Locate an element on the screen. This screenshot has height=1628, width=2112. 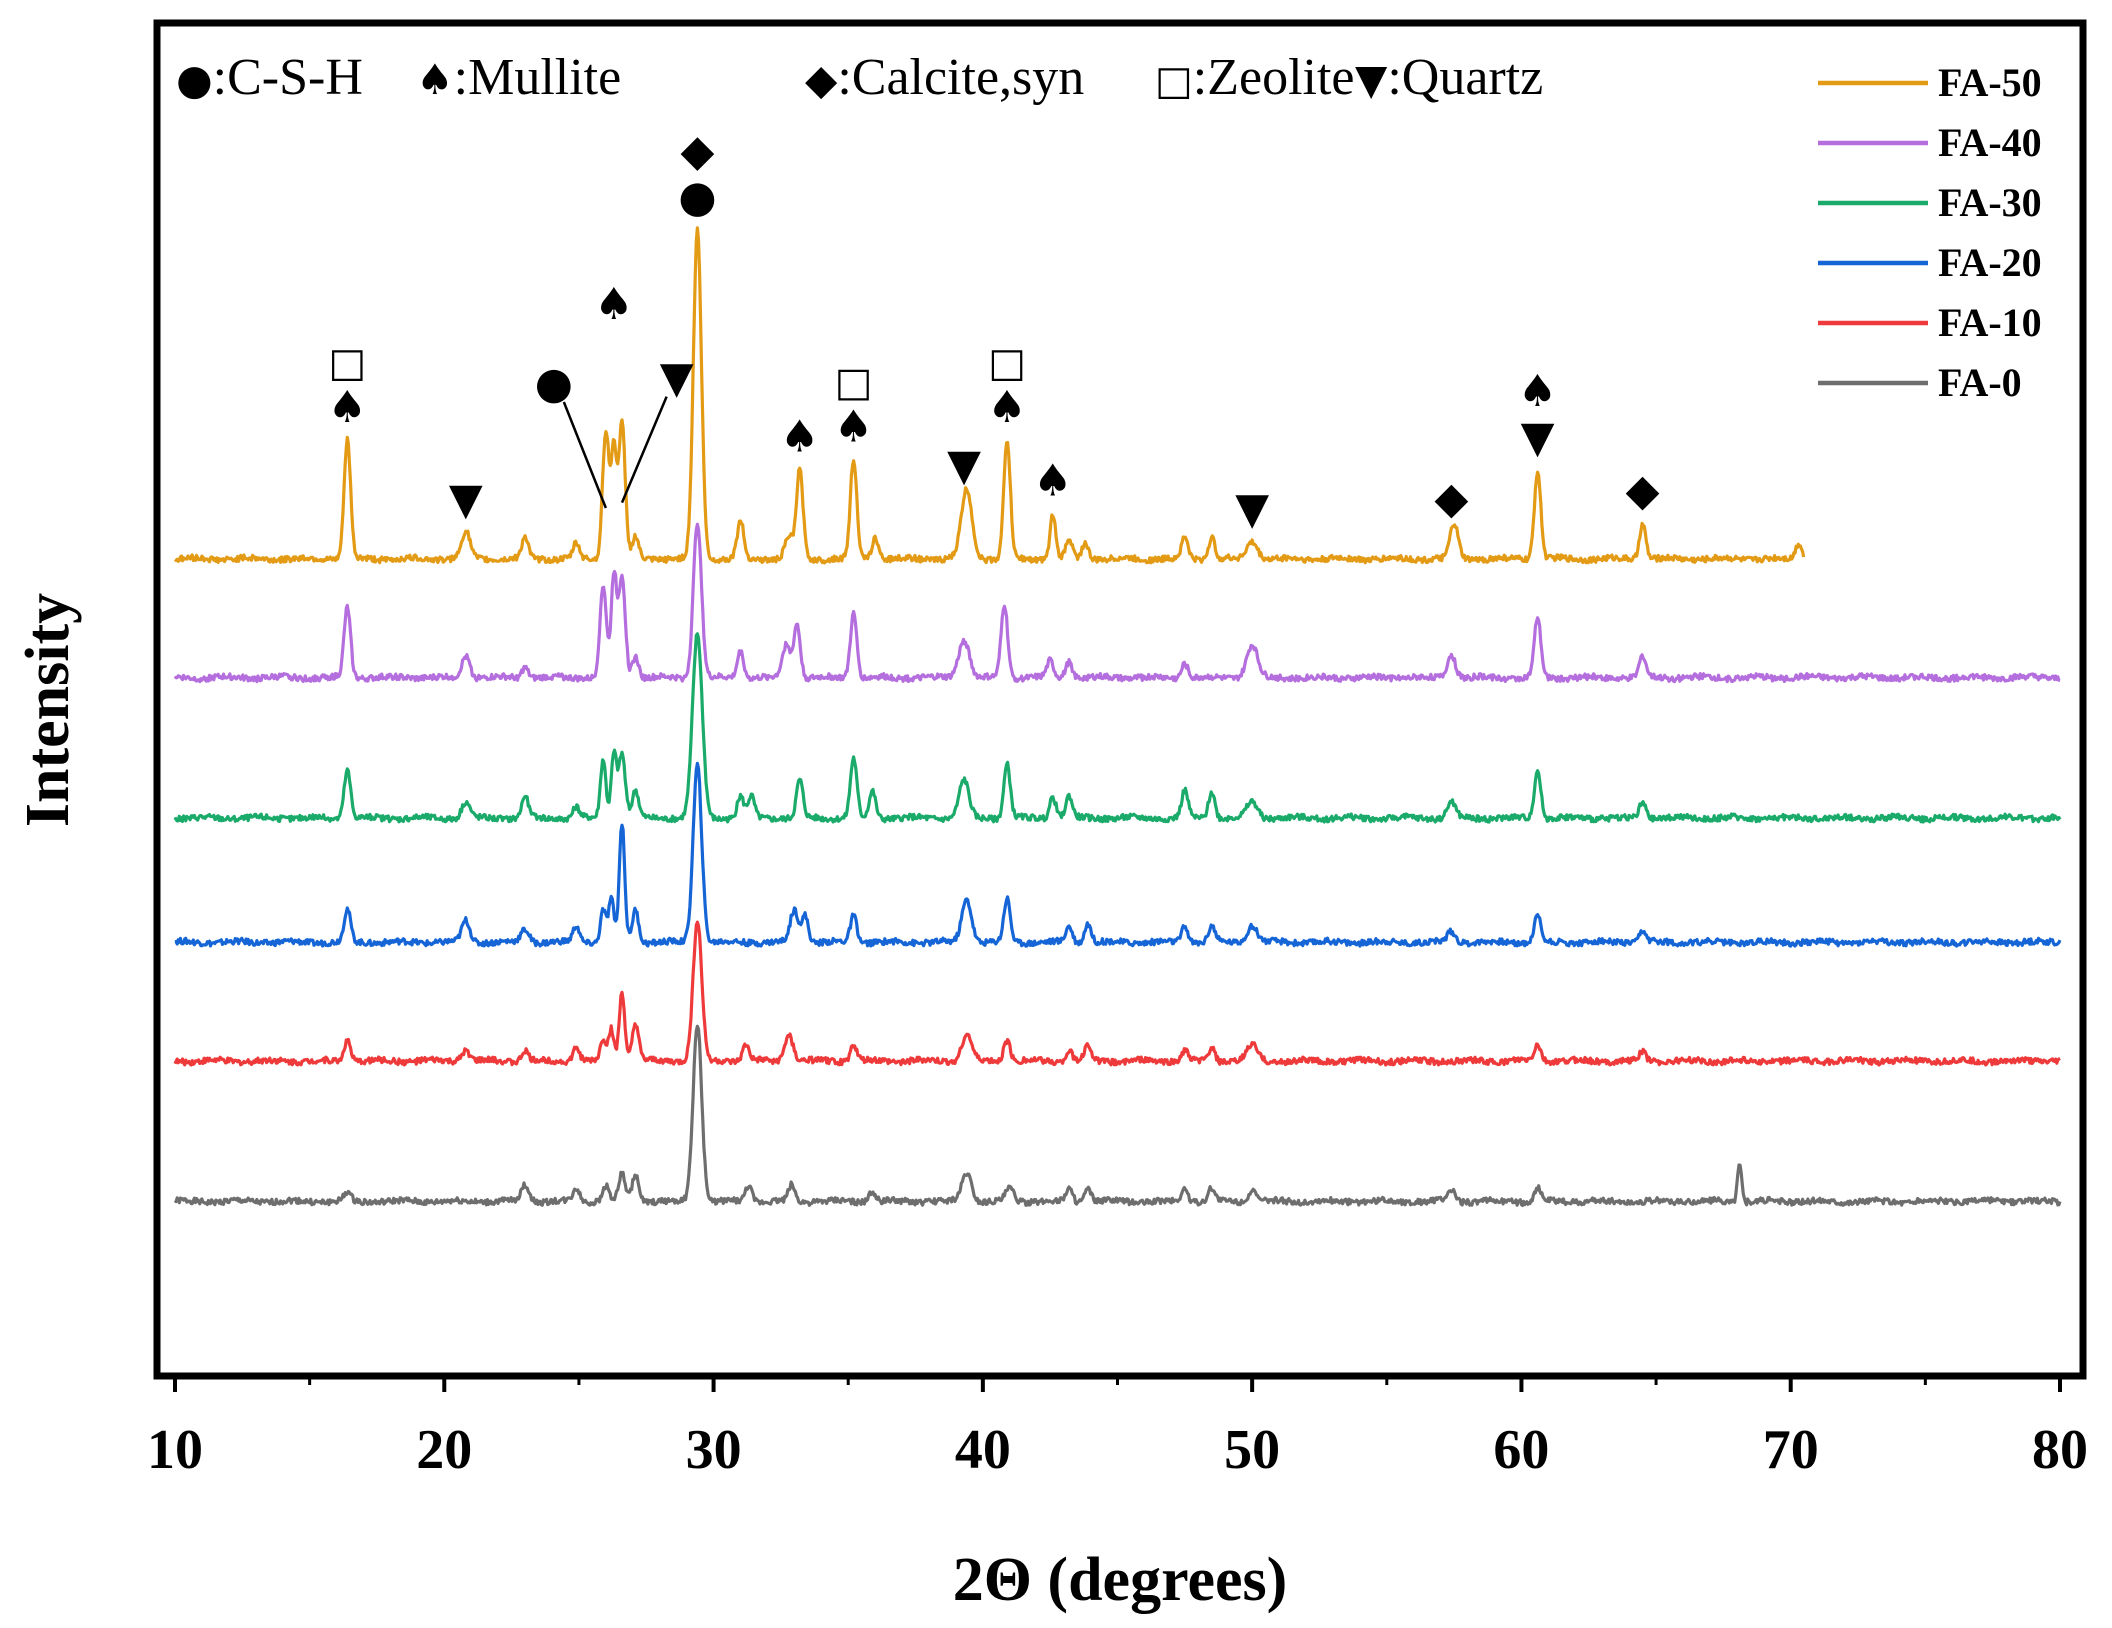
x-tick-label-40: 40 is located at coordinates (983, 1450).